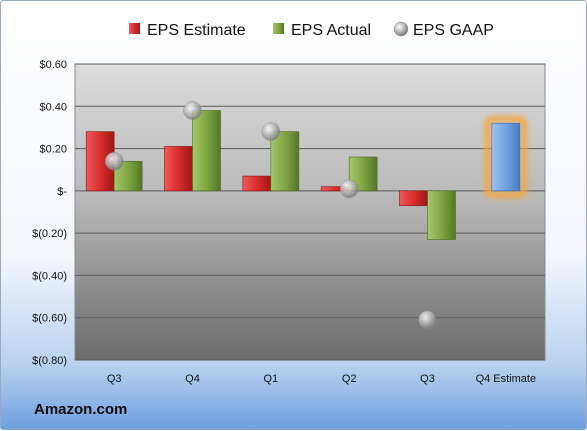 Image resolution: width=587 pixels, height=431 pixels. Describe the element at coordinates (321, 379) in the screenshot. I see `x-axis-categories: Q3 Q4 Q1 Q2 Q3 Q4 Estimate` at that location.